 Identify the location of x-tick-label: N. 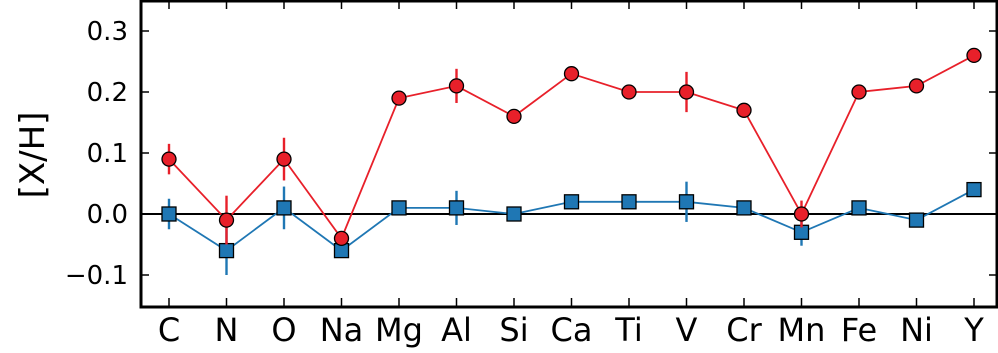
(227, 330).